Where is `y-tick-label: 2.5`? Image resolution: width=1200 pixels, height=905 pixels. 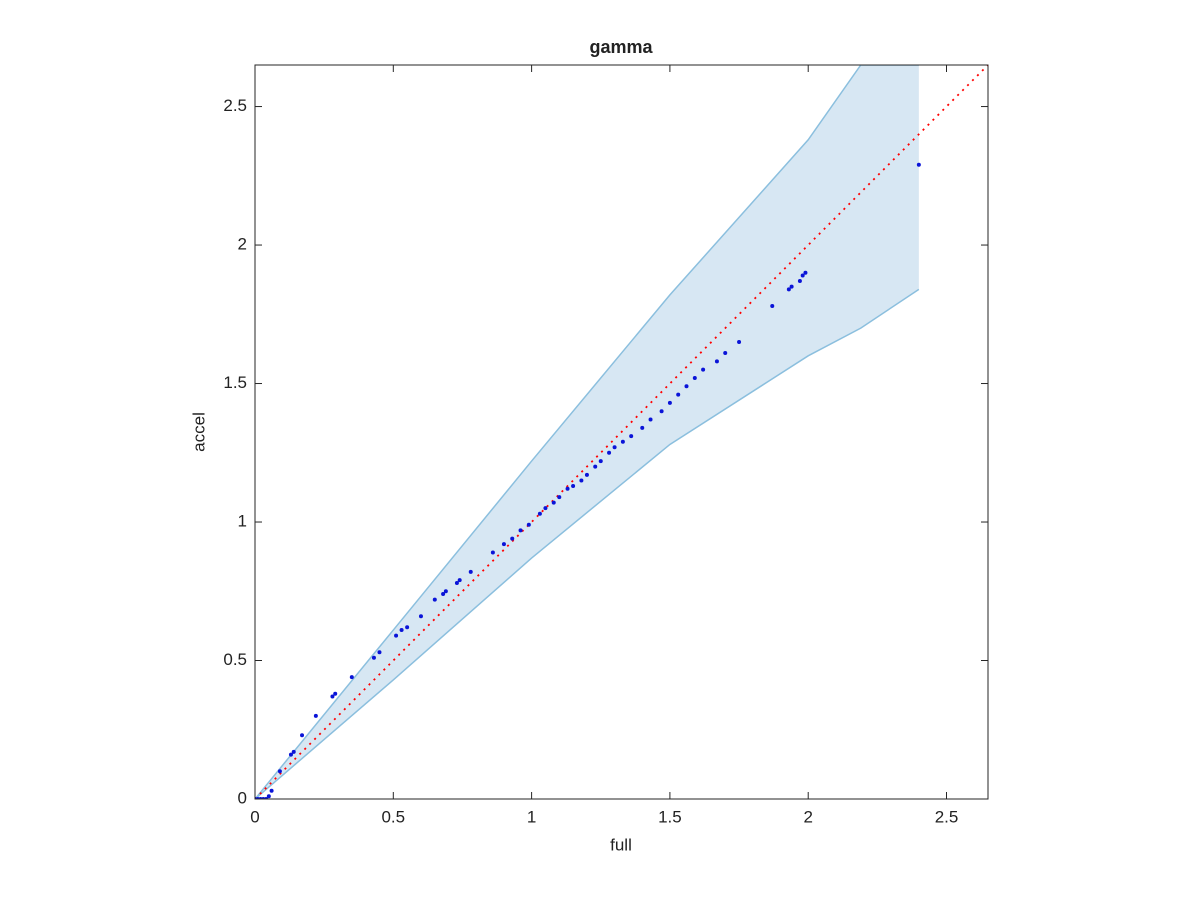 y-tick-label: 2.5 is located at coordinates (235, 105).